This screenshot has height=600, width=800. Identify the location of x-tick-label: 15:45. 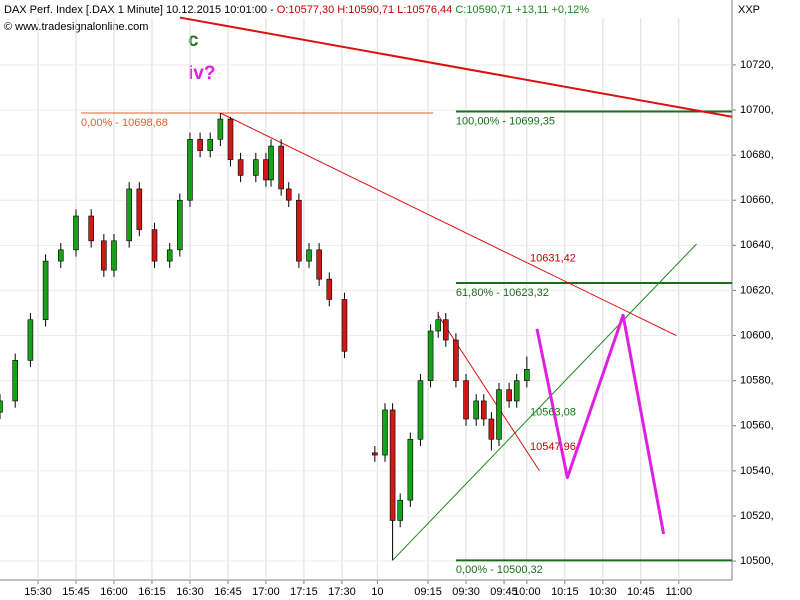
(76, 592).